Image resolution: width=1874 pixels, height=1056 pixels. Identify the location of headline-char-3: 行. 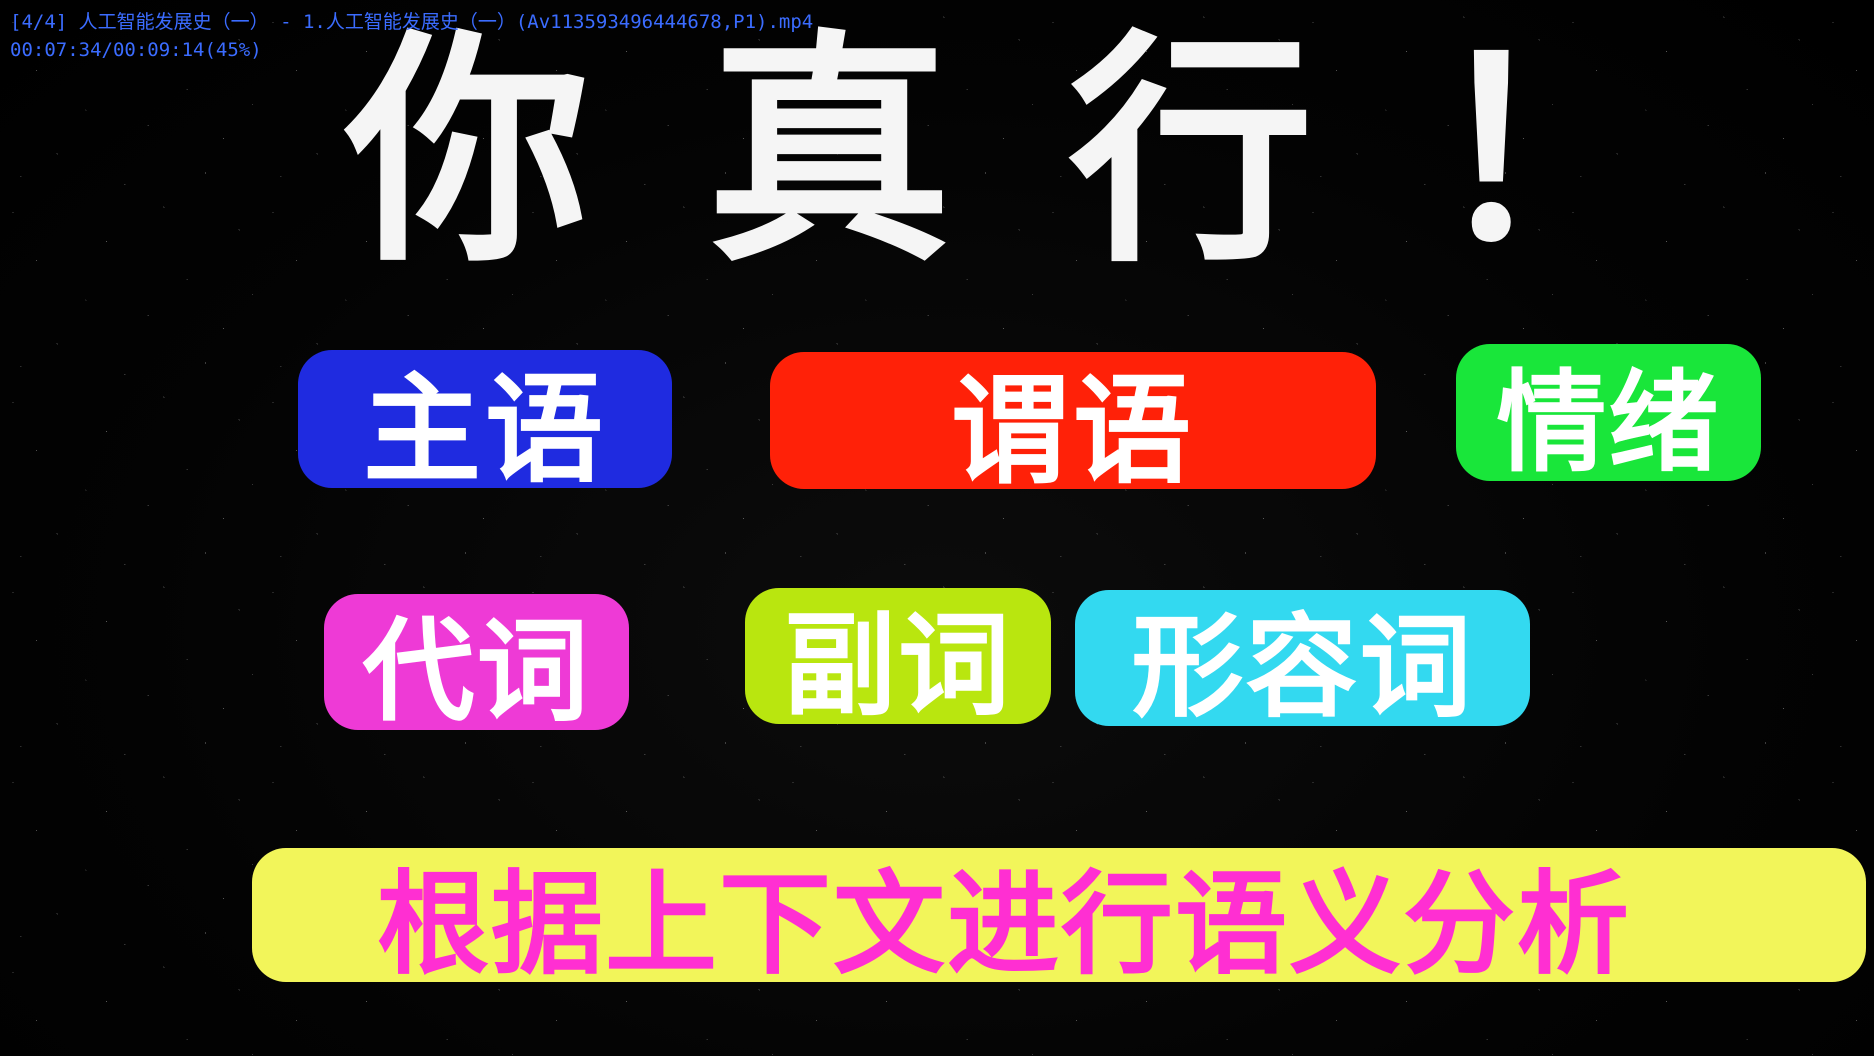
(1191, 152).